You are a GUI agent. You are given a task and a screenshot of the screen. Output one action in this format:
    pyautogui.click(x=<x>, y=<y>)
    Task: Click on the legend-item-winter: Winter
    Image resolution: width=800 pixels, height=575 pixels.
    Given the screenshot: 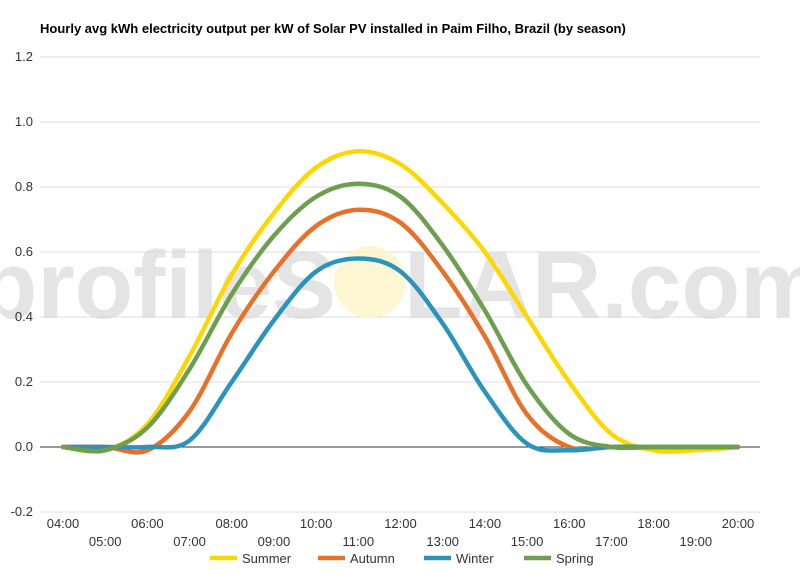 What is the action you would take?
    pyautogui.click(x=459, y=558)
    